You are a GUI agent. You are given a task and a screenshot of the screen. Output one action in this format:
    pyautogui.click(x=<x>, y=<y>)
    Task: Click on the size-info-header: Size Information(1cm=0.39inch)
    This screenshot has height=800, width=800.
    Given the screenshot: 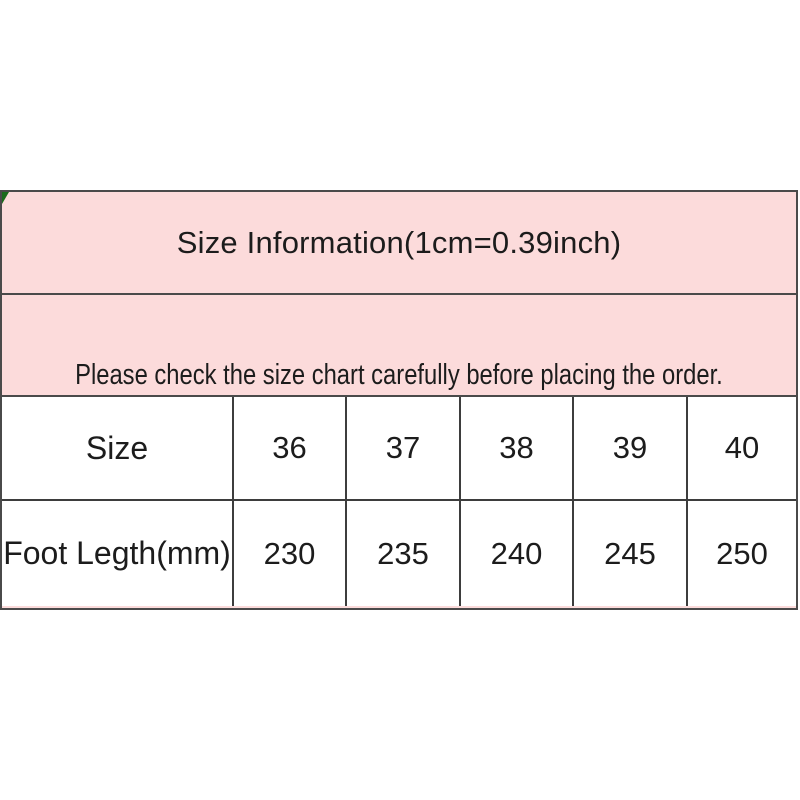 What is the action you would take?
    pyautogui.click(x=399, y=243)
    